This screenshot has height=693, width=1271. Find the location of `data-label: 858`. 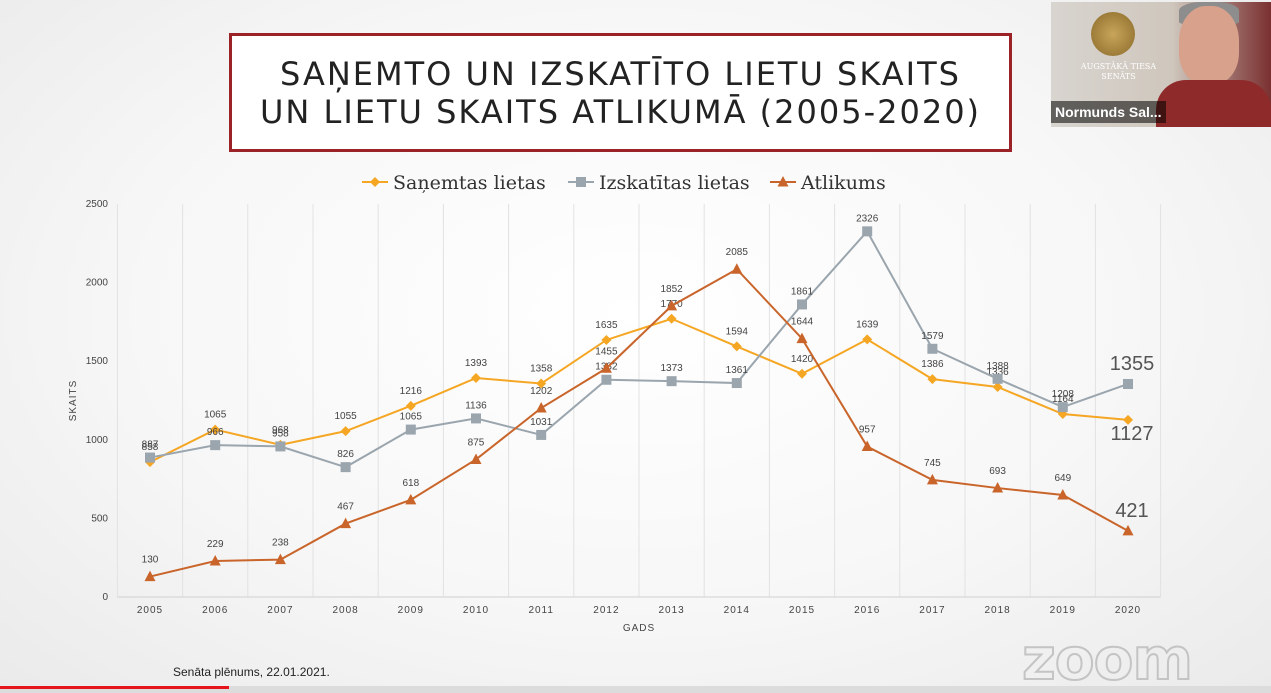

data-label: 858 is located at coordinates (150, 447).